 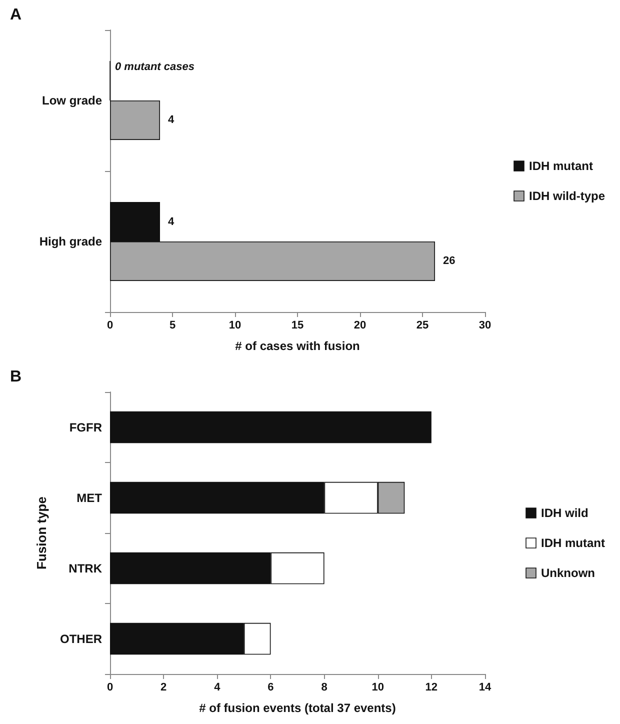 I want to click on y-tick-label: OTHER, so click(x=81, y=639).